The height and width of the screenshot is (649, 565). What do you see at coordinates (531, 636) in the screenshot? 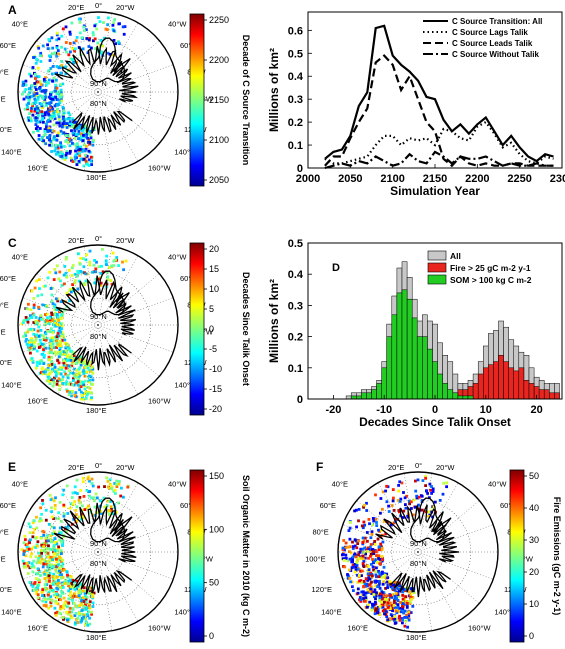
I see `colorbar-tick-label: 0` at bounding box center [531, 636].